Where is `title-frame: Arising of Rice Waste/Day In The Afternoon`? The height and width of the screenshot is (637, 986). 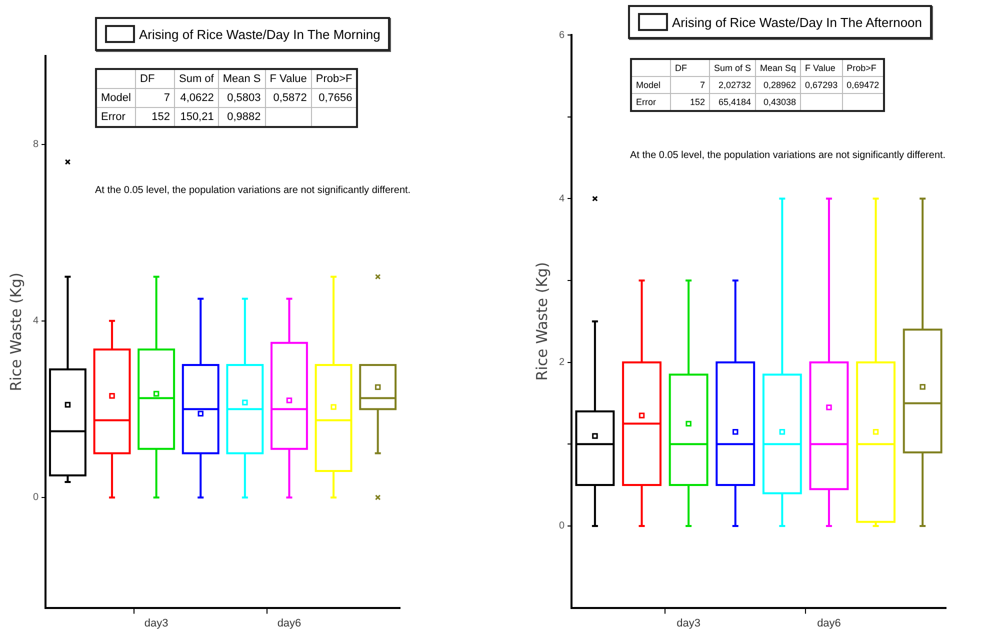
title-frame: Arising of Rice Waste/Day In The Afternoon is located at coordinates (780, 22).